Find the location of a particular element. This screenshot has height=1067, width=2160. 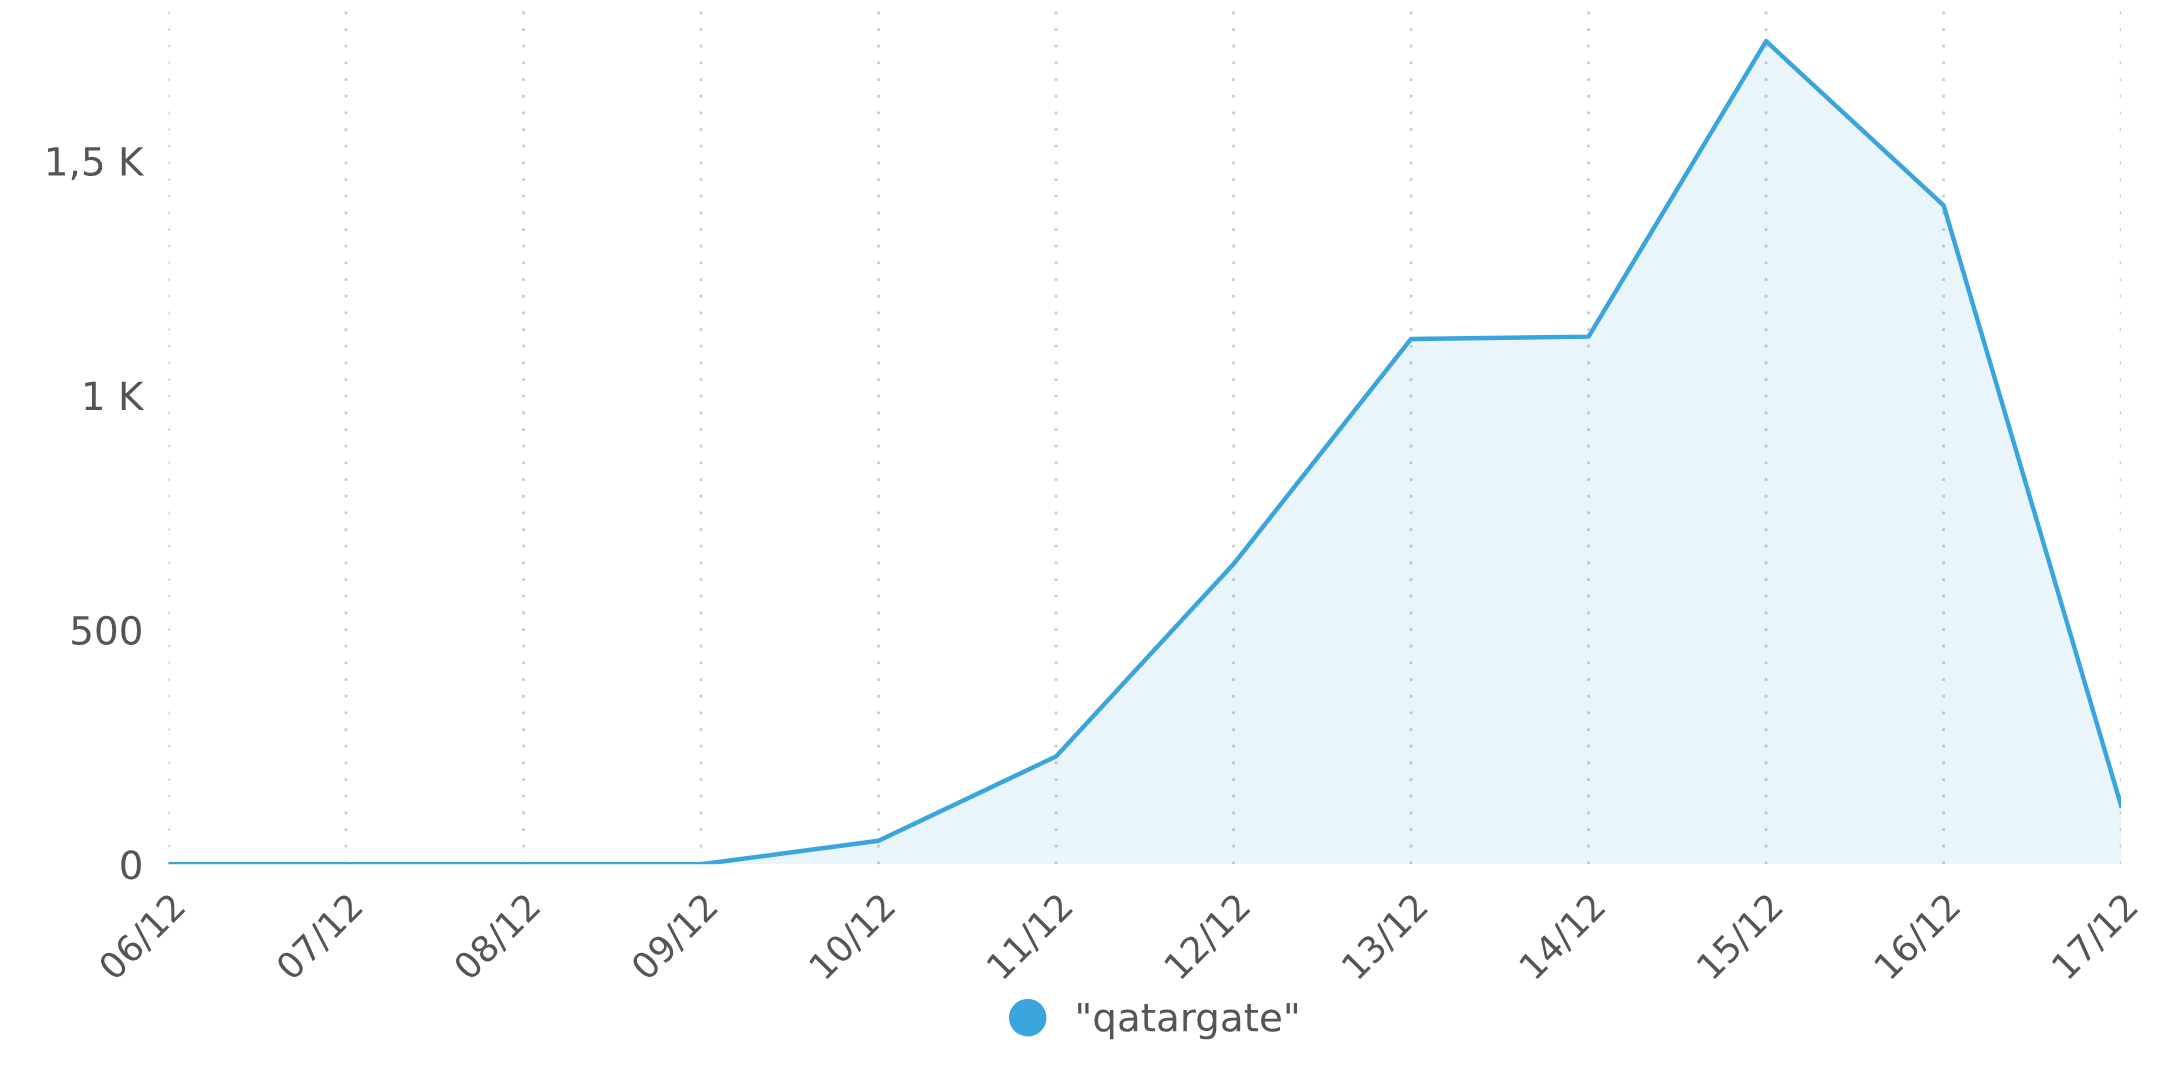

y-tick-label: 500 is located at coordinates (106, 630).